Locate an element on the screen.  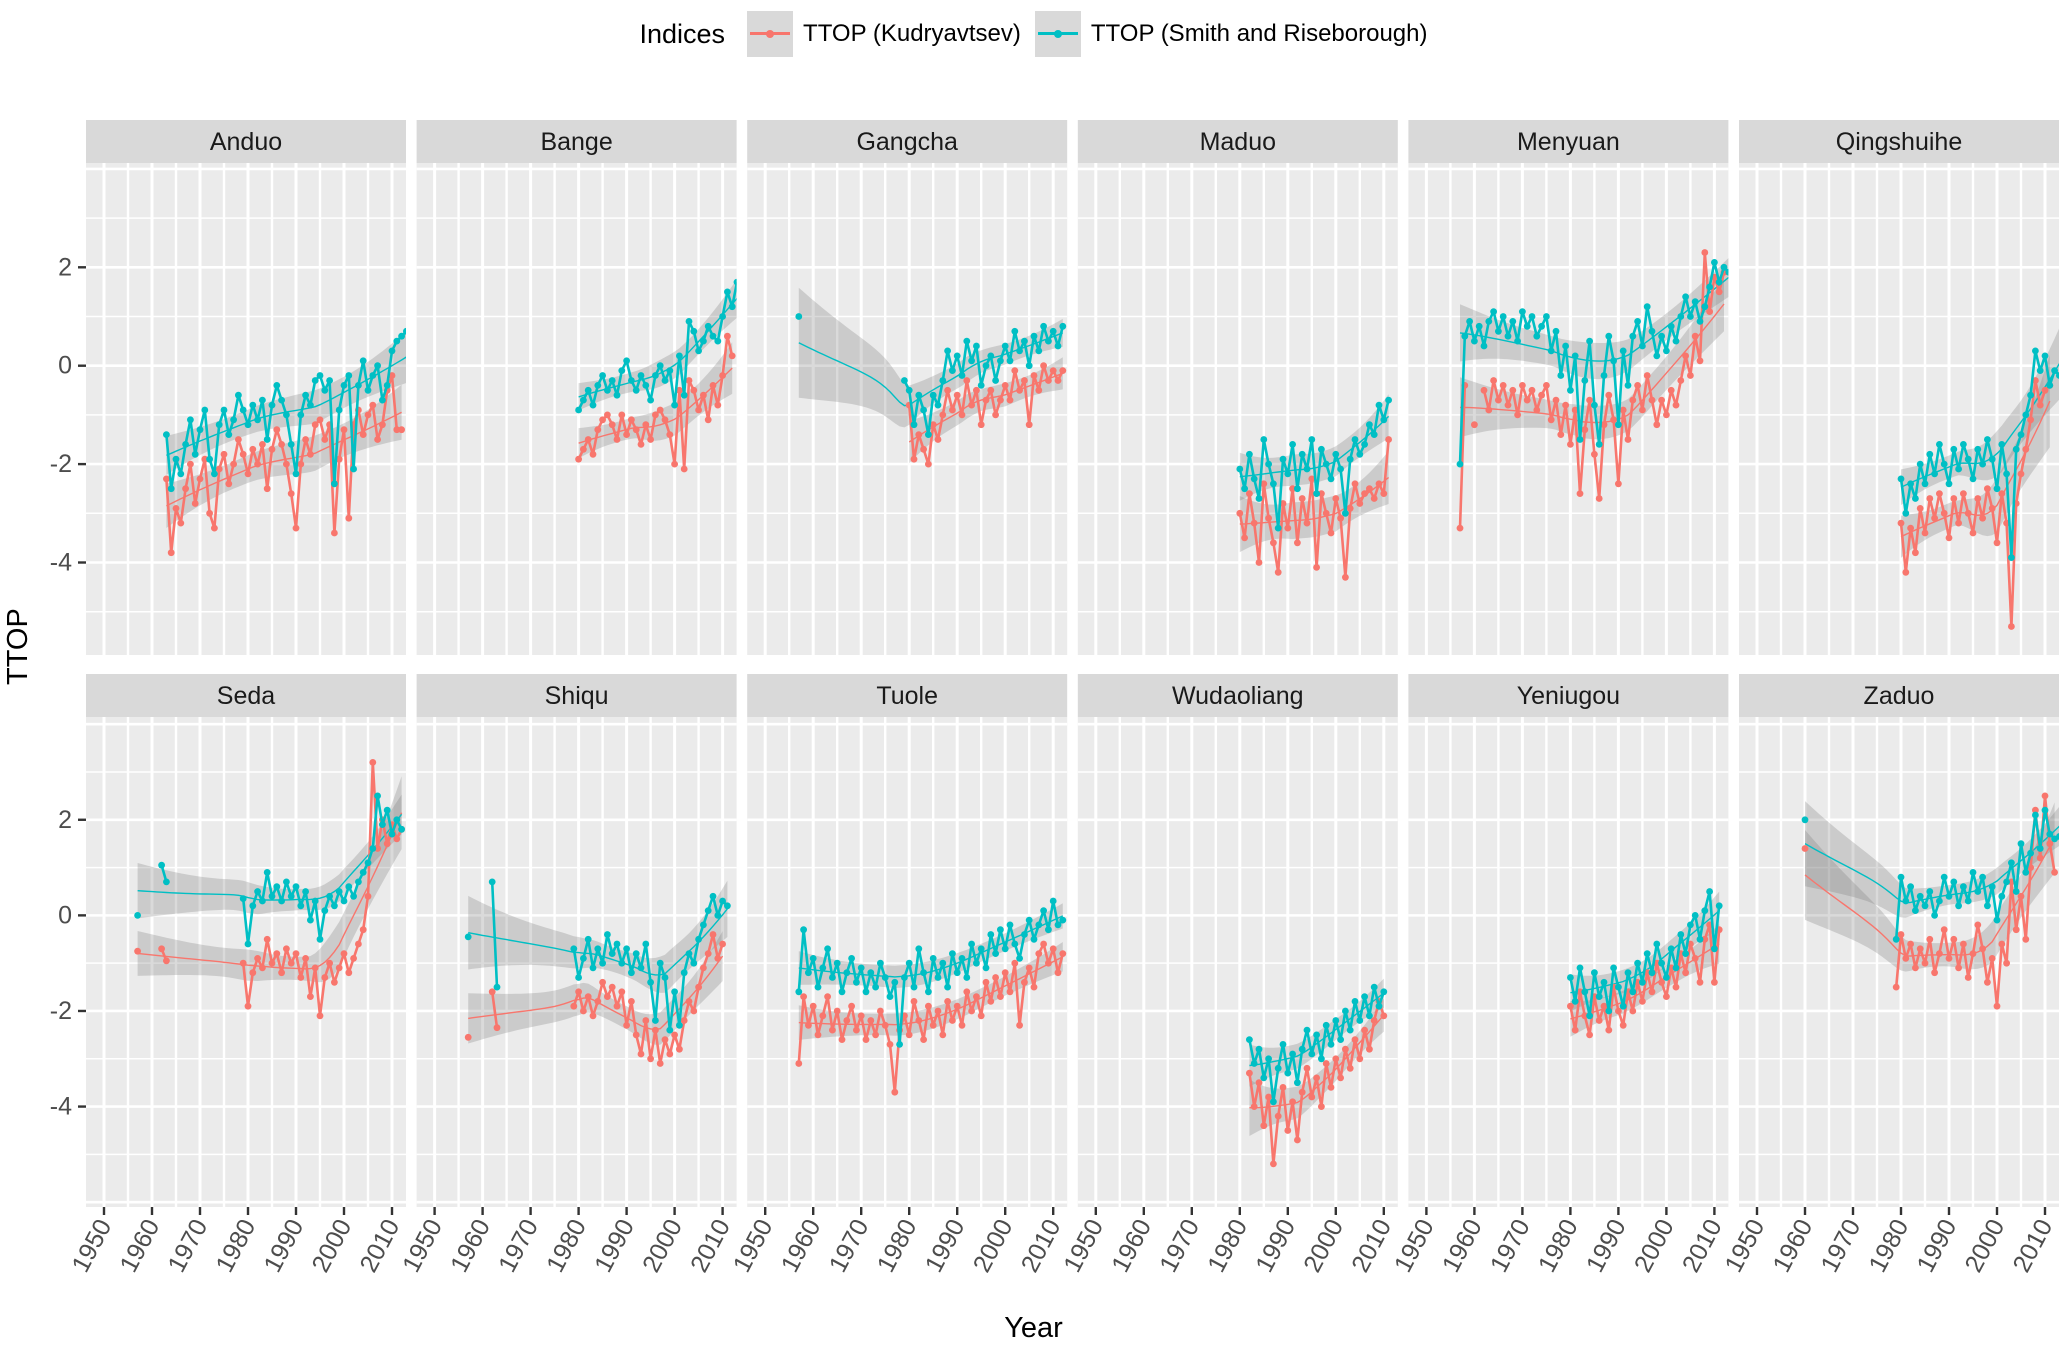
facet-panel-tuole is located at coordinates (907, 962).